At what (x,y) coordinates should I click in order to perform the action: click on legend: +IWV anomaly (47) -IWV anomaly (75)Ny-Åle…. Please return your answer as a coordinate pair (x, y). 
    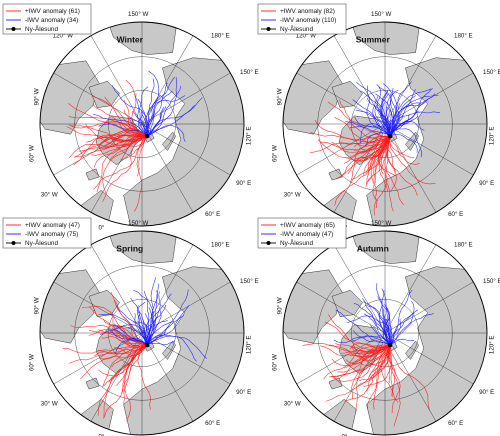
    Looking at the image, I should click on (47, 233).